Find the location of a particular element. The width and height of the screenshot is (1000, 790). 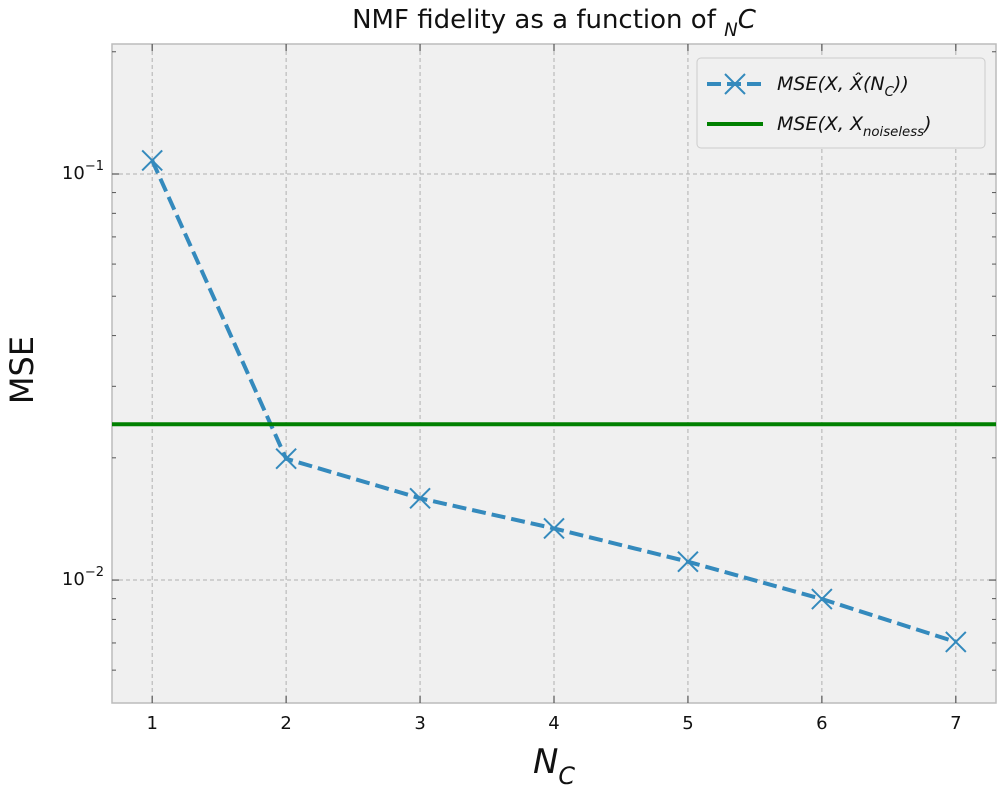

x-tick-label: 5 is located at coordinates (687, 723).